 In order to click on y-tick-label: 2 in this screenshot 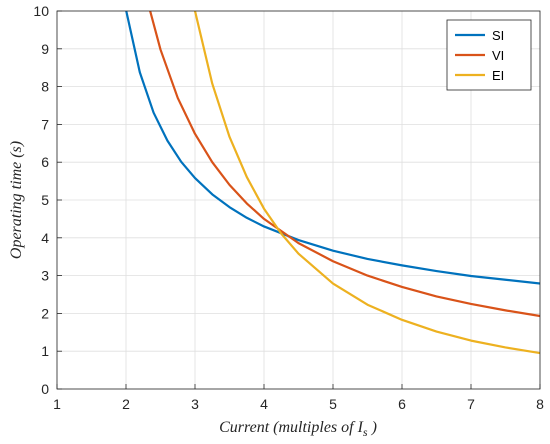, I will do `click(45, 313)`.